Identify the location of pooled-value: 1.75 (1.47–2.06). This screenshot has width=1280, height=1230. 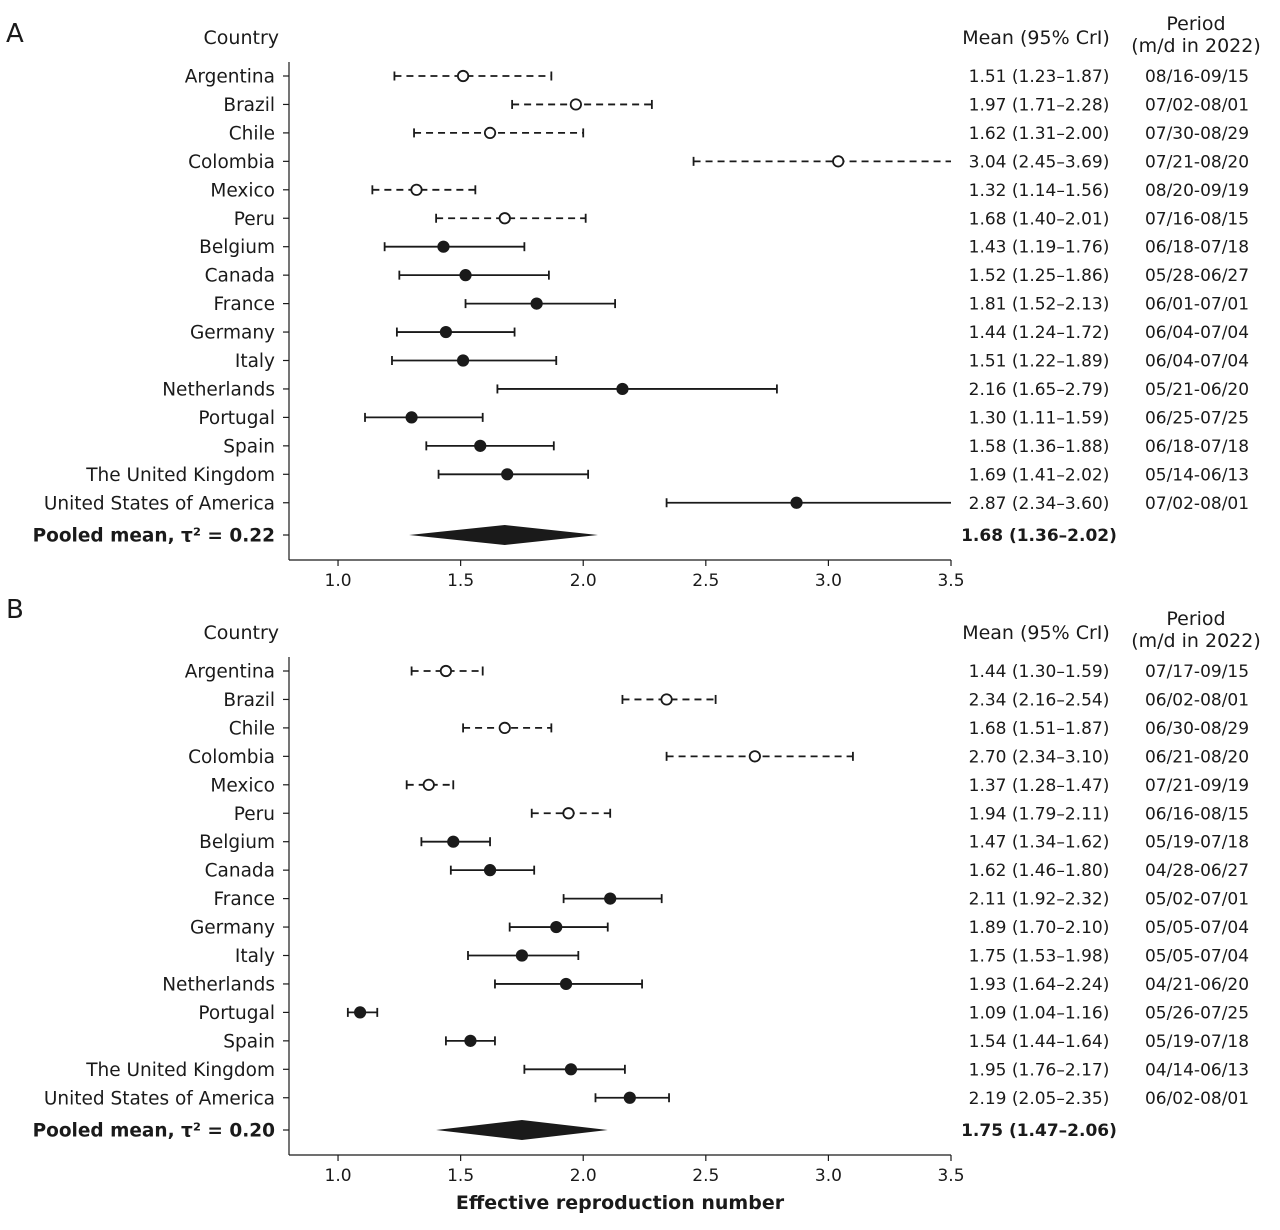
(1039, 1131).